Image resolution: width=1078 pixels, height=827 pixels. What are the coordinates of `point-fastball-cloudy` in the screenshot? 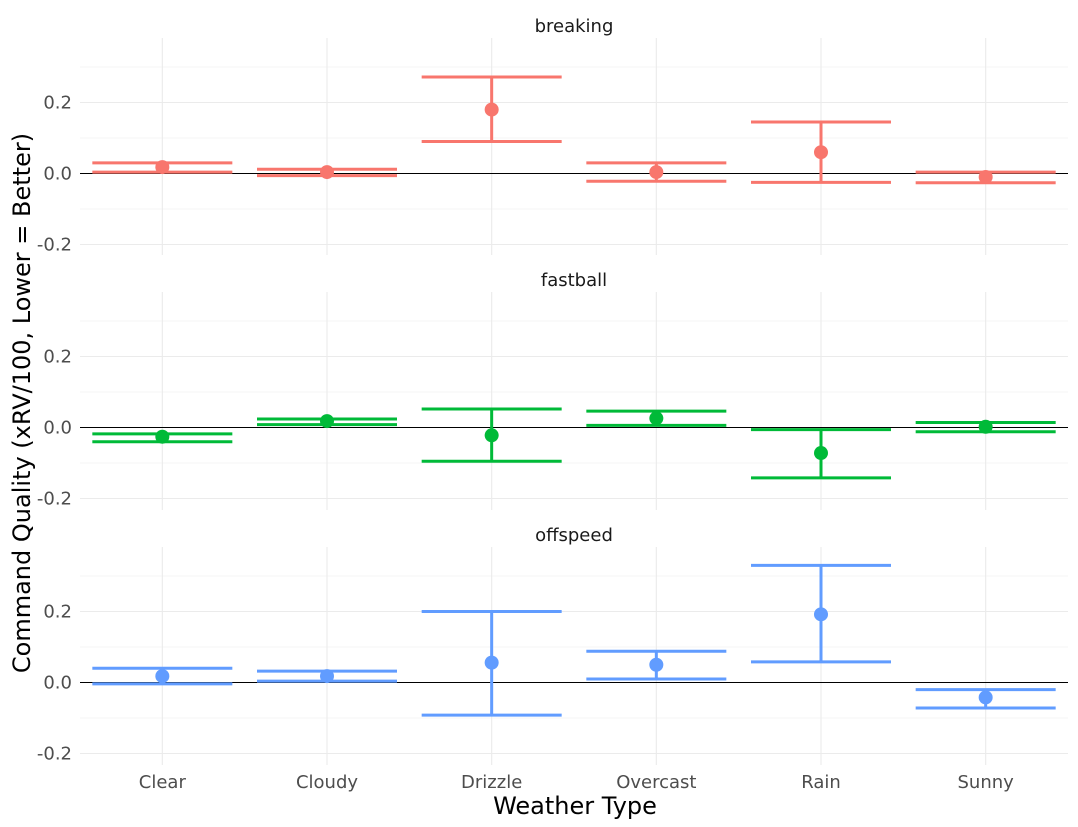 It's located at (327, 421).